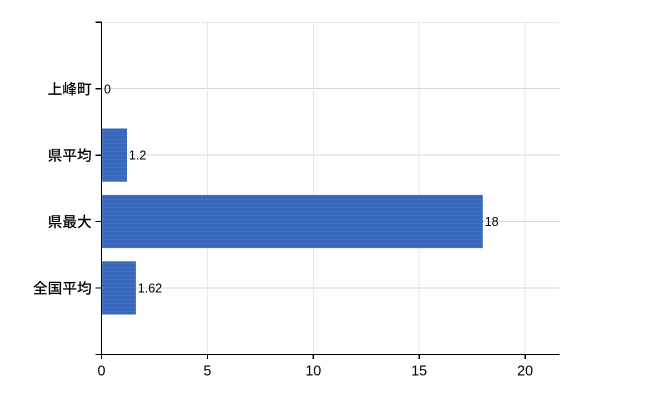  What do you see at coordinates (419, 371) in the screenshot?
I see `svg-text: 15` at bounding box center [419, 371].